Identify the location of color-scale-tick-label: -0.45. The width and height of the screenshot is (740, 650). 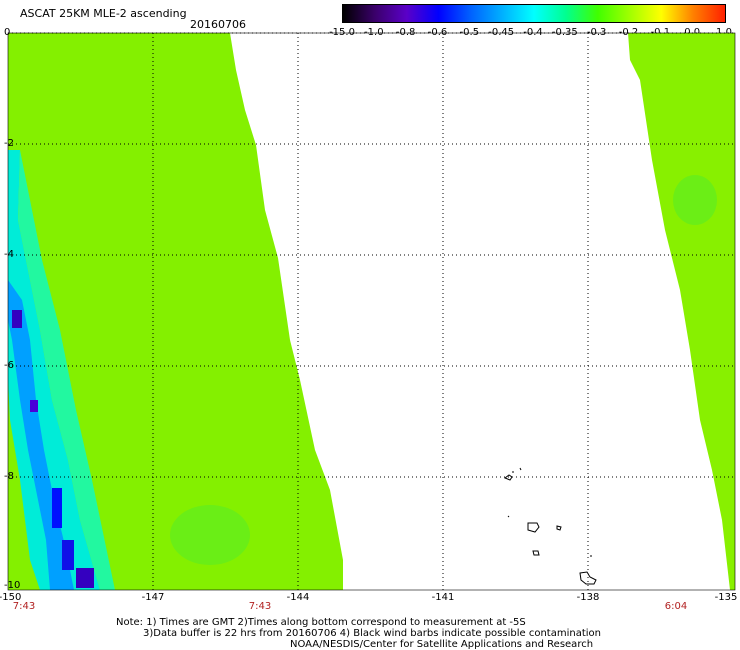
(501, 32).